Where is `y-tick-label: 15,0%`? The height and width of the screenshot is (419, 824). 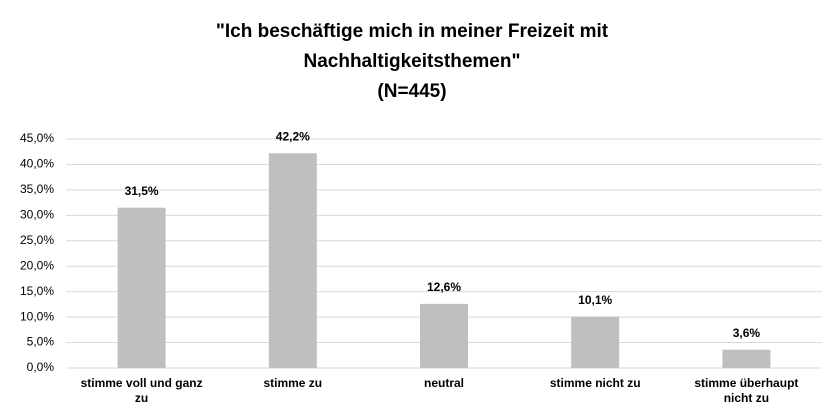 y-tick-label: 15,0% is located at coordinates (37, 291).